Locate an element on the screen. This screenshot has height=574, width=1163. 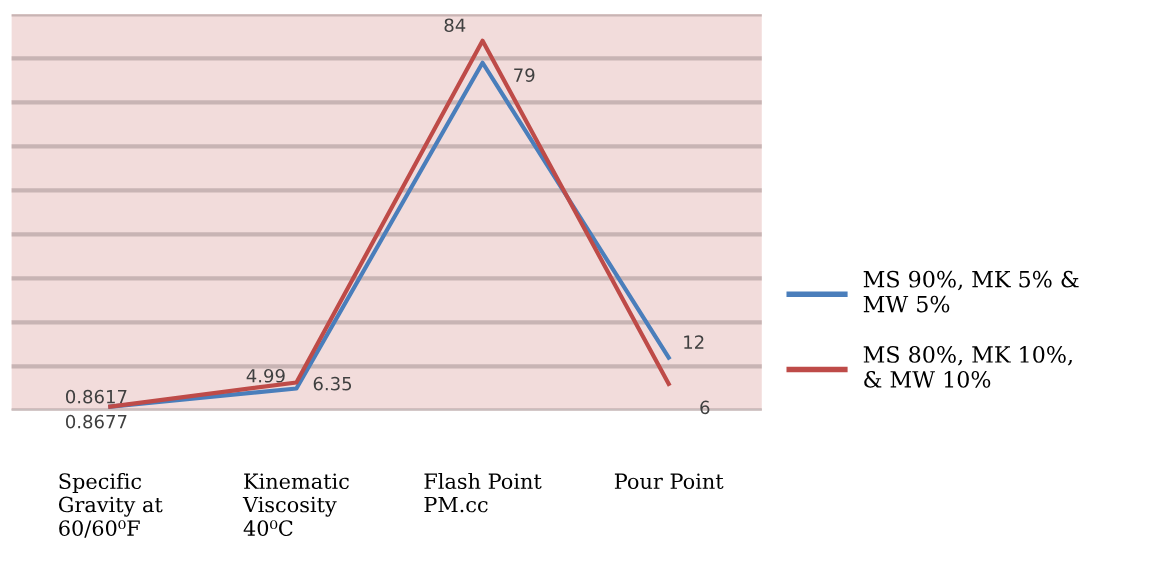
data-label: 79 is located at coordinates (524, 75).